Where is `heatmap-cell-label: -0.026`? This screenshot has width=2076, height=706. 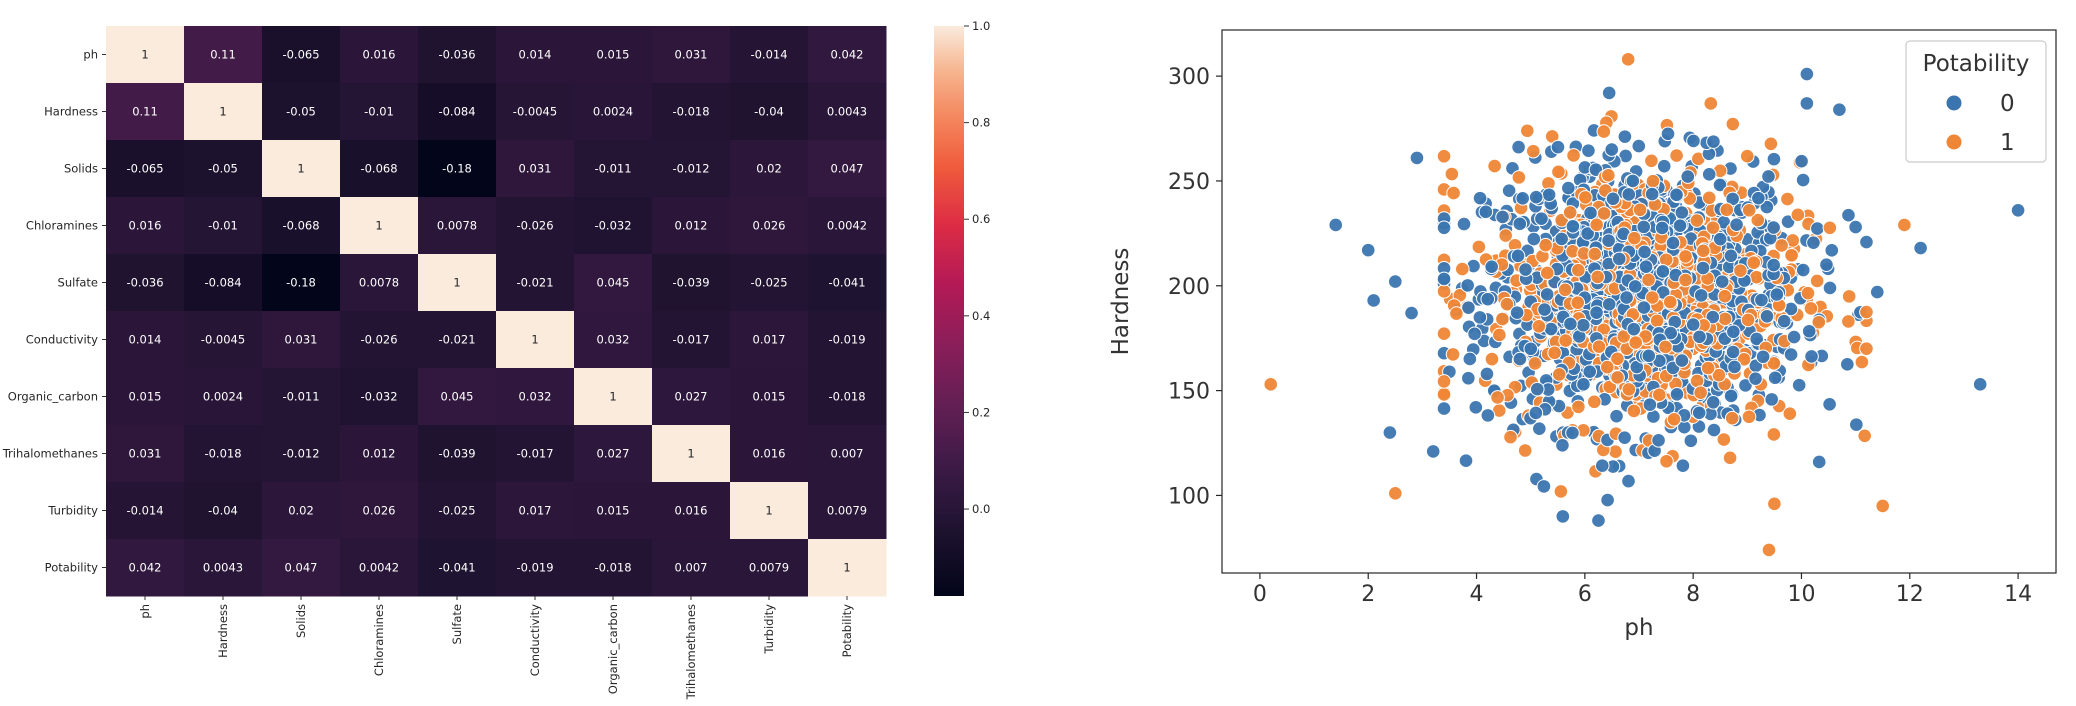
heatmap-cell-label: -0.026 is located at coordinates (534, 226).